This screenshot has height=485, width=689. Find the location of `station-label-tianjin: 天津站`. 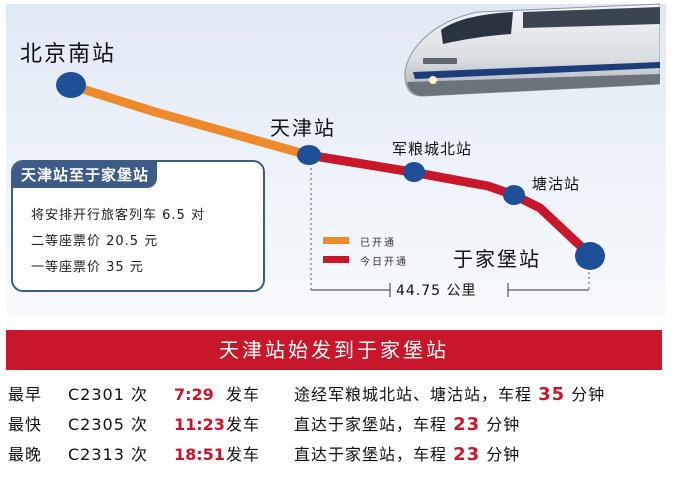

station-label-tianjin: 天津站 is located at coordinates (303, 128).